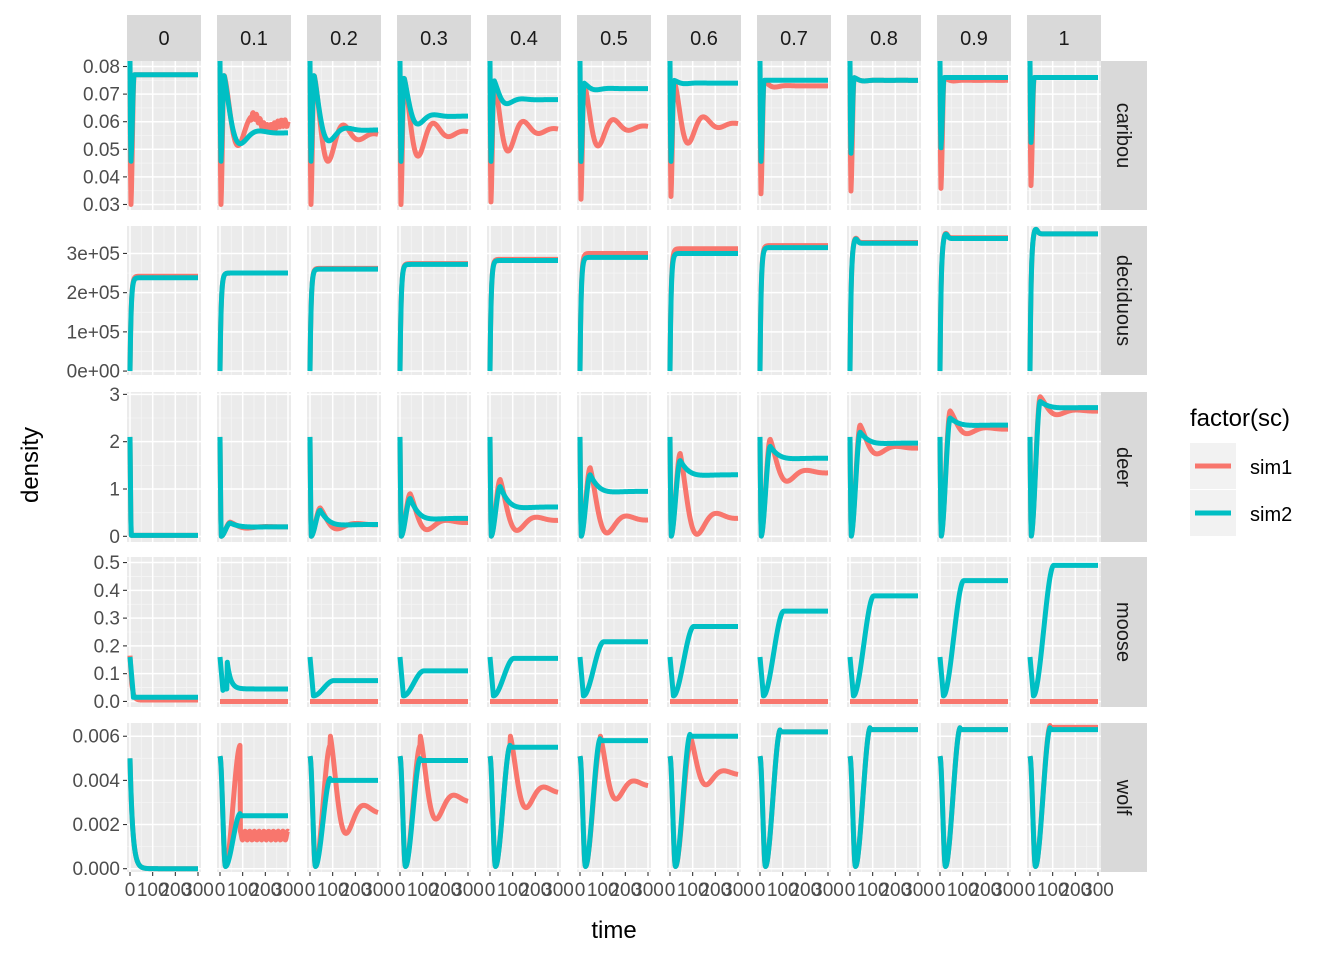  I want to click on panel-wolf-0.8, so click(884, 797).